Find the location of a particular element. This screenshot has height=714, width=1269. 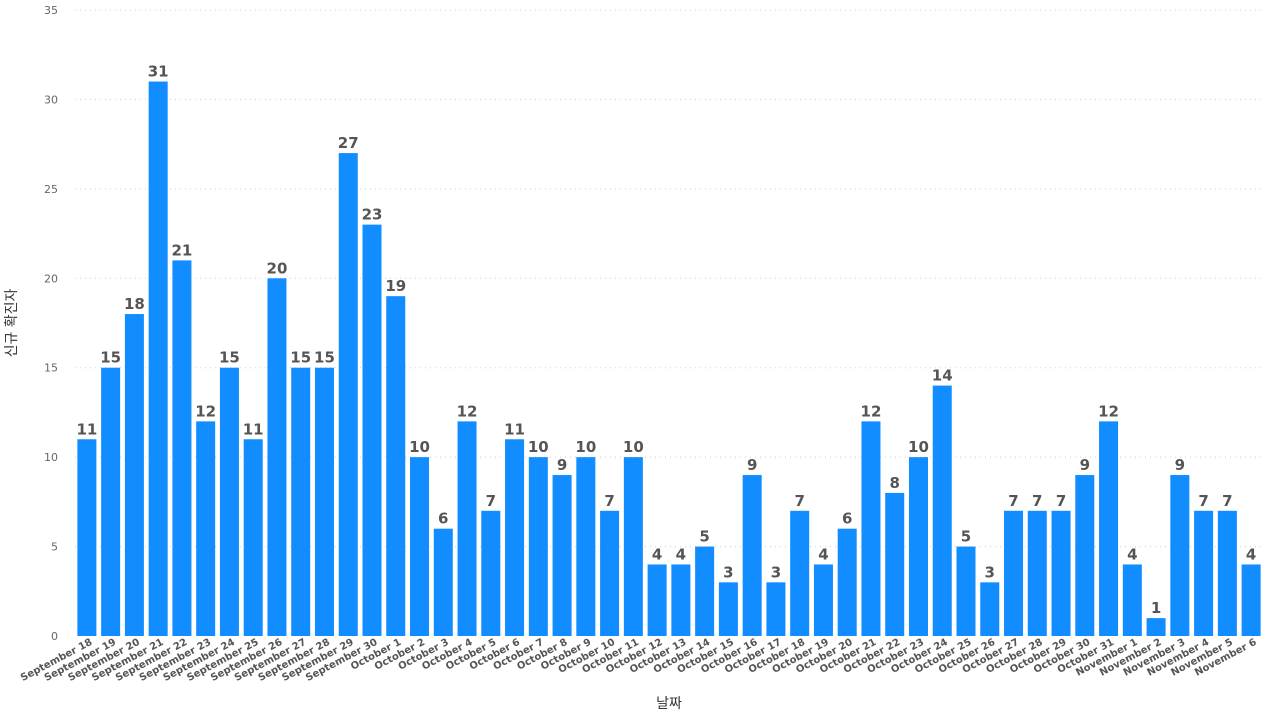

data-label: 6 is located at coordinates (443, 519).